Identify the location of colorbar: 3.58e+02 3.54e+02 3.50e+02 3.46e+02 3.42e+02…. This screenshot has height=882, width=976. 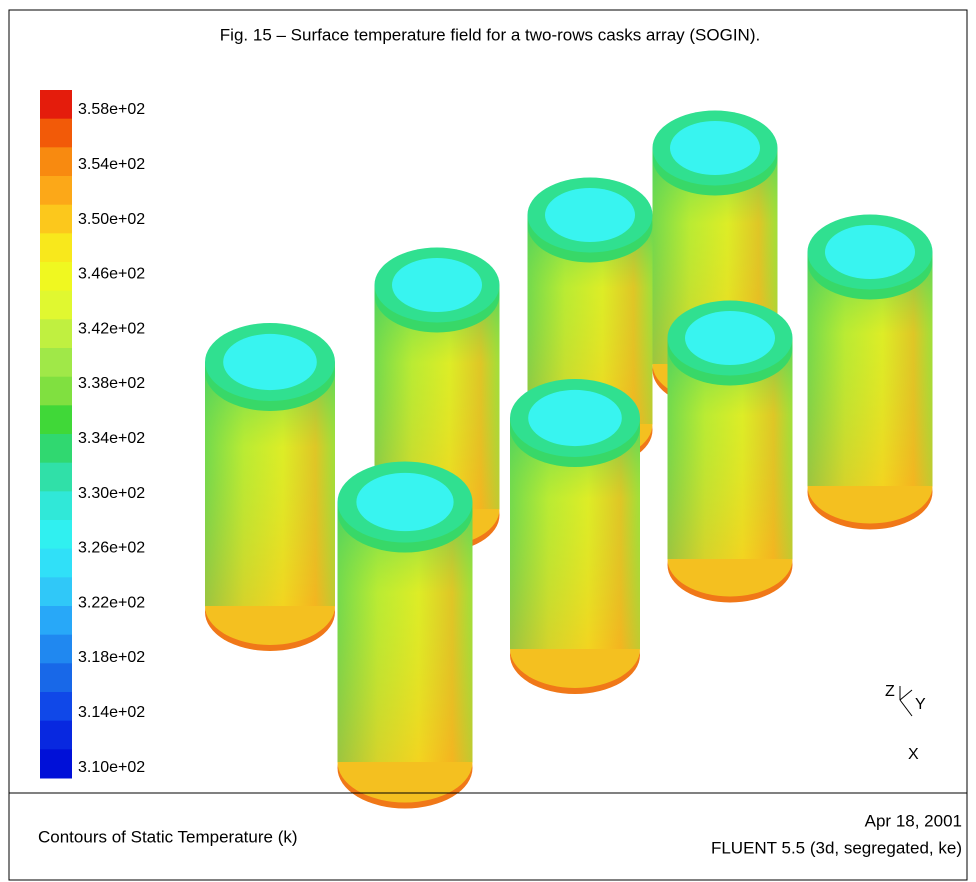
(92, 434).